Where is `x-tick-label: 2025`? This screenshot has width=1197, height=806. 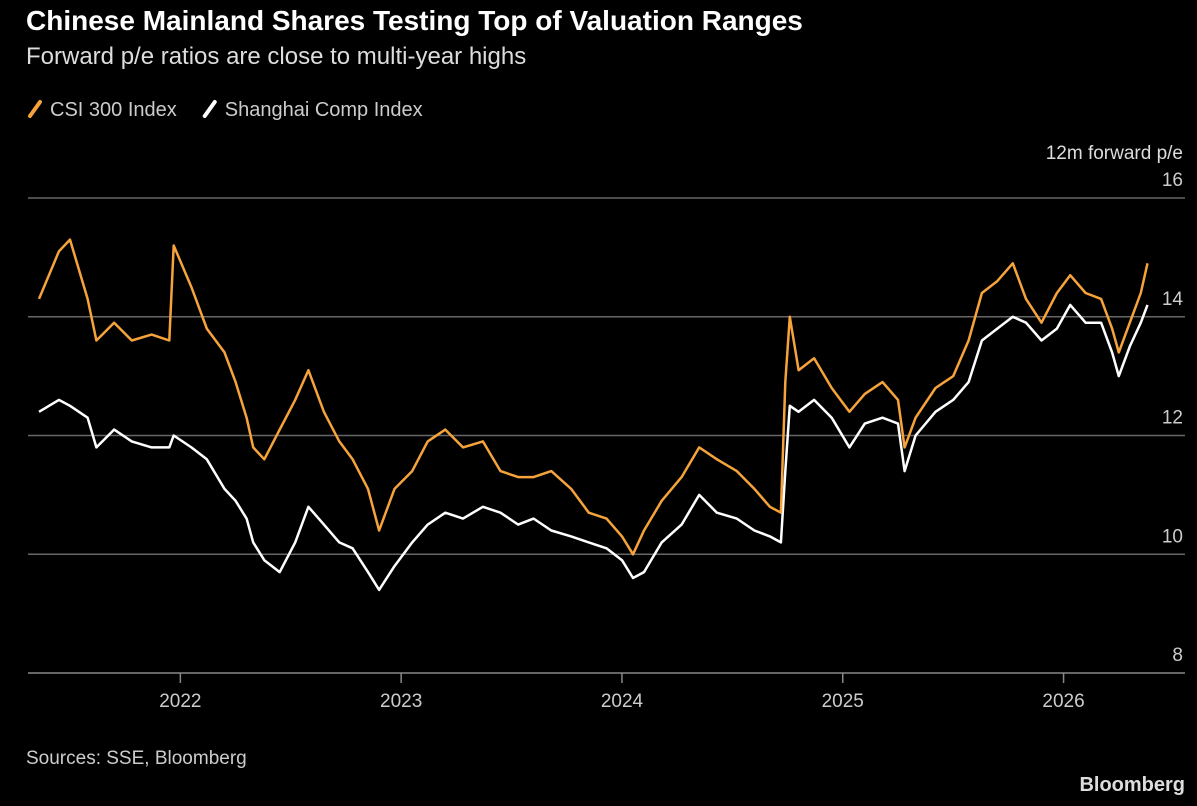
x-tick-label: 2025 is located at coordinates (843, 701).